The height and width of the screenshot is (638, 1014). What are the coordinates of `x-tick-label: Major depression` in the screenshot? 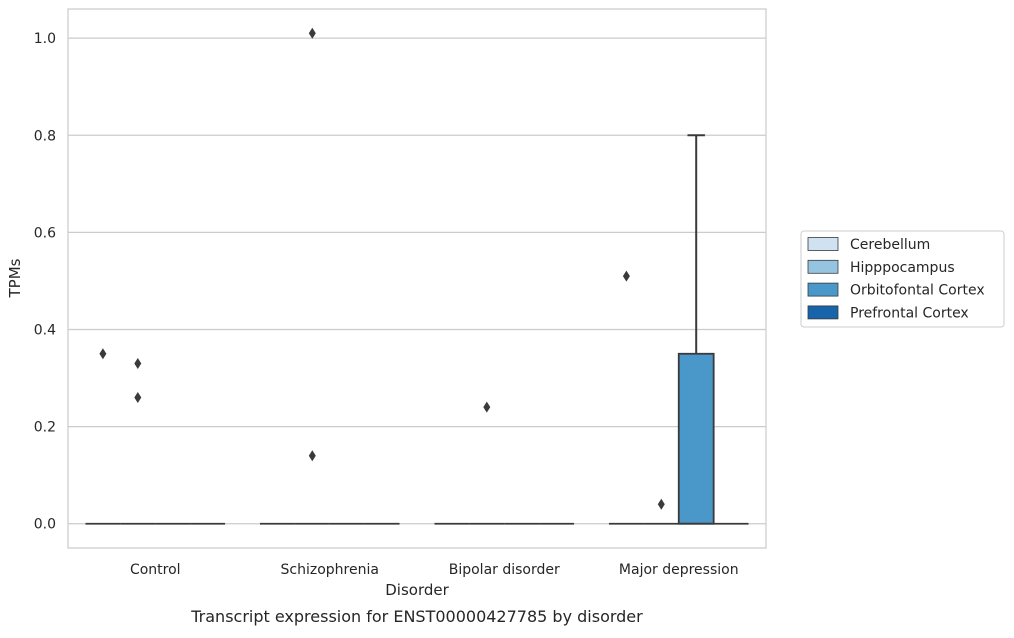 It's located at (679, 570).